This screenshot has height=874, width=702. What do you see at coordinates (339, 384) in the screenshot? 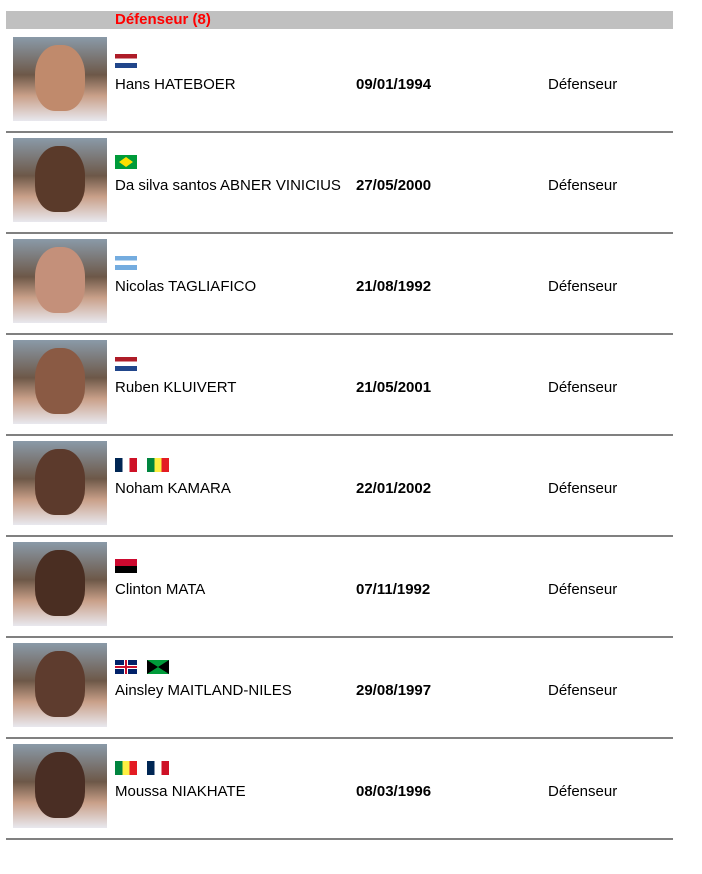
I see `player-row: Ruben KLUIVERT 21/05/2001 Défenseur` at bounding box center [339, 384].